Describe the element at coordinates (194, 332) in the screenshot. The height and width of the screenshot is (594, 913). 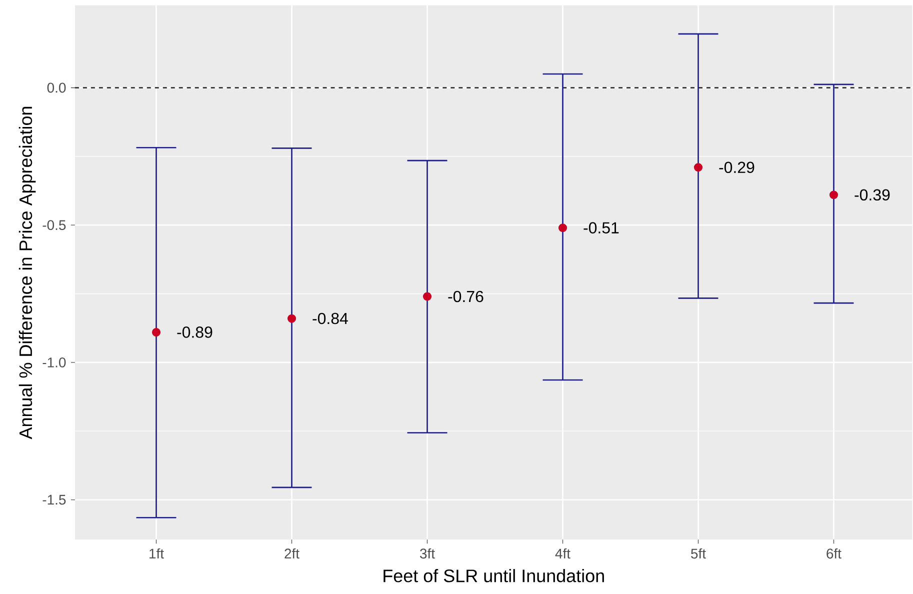
I see `data-label: -0.89` at that location.